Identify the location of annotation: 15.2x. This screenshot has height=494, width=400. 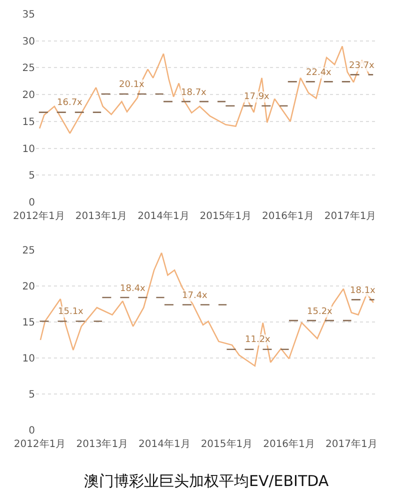
(320, 312).